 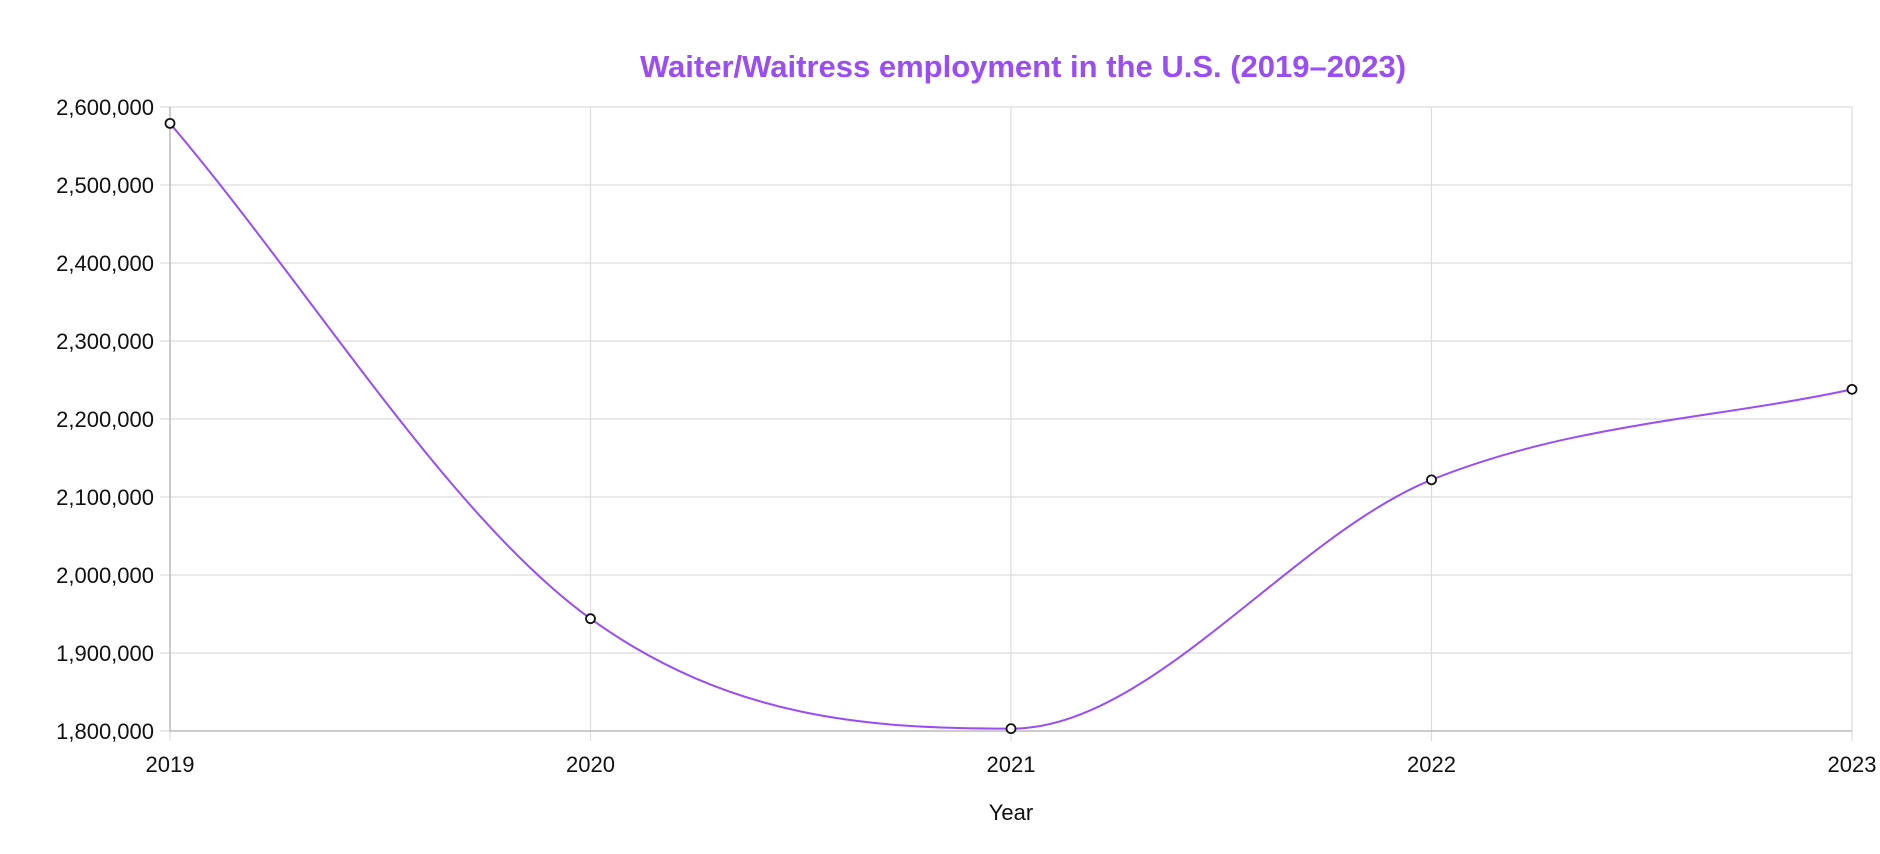 What do you see at coordinates (105, 653) in the screenshot?
I see `y-tick-label: 1,900,000` at bounding box center [105, 653].